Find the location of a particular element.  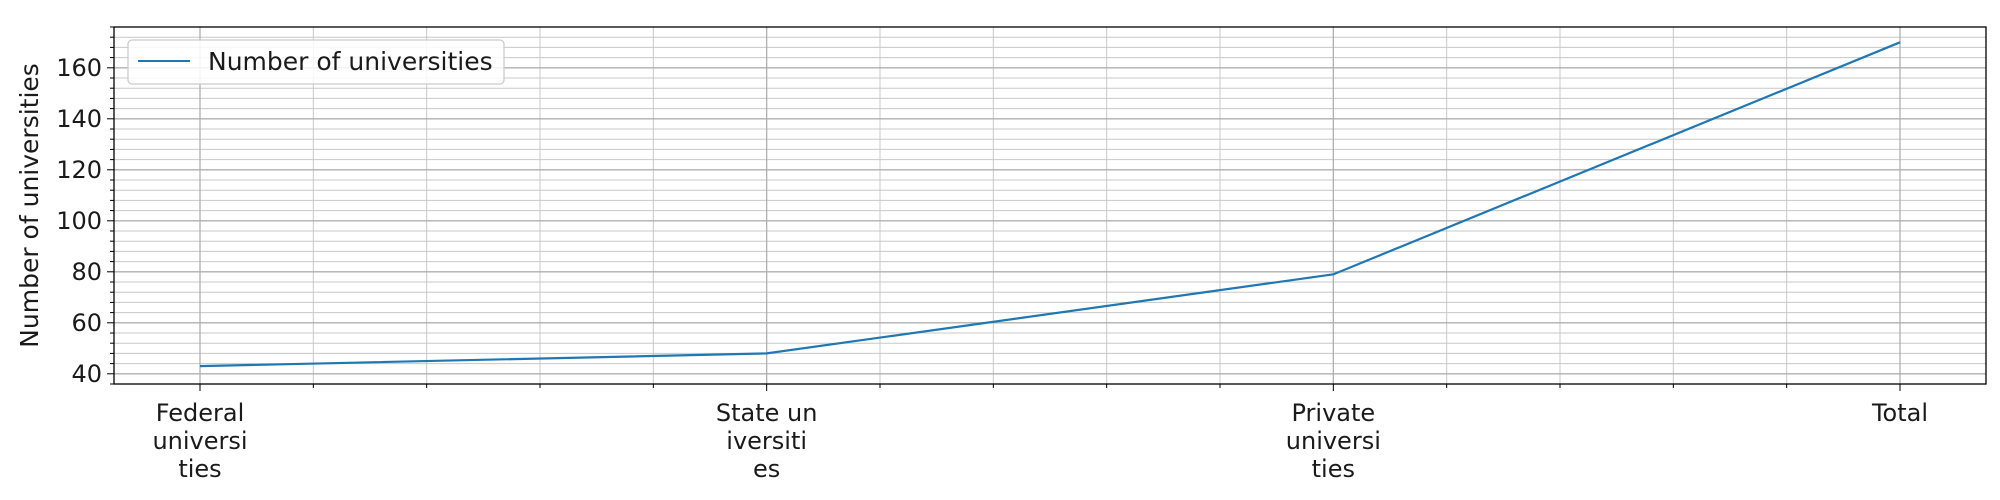

x-tick-label: Total is located at coordinates (1899, 413).